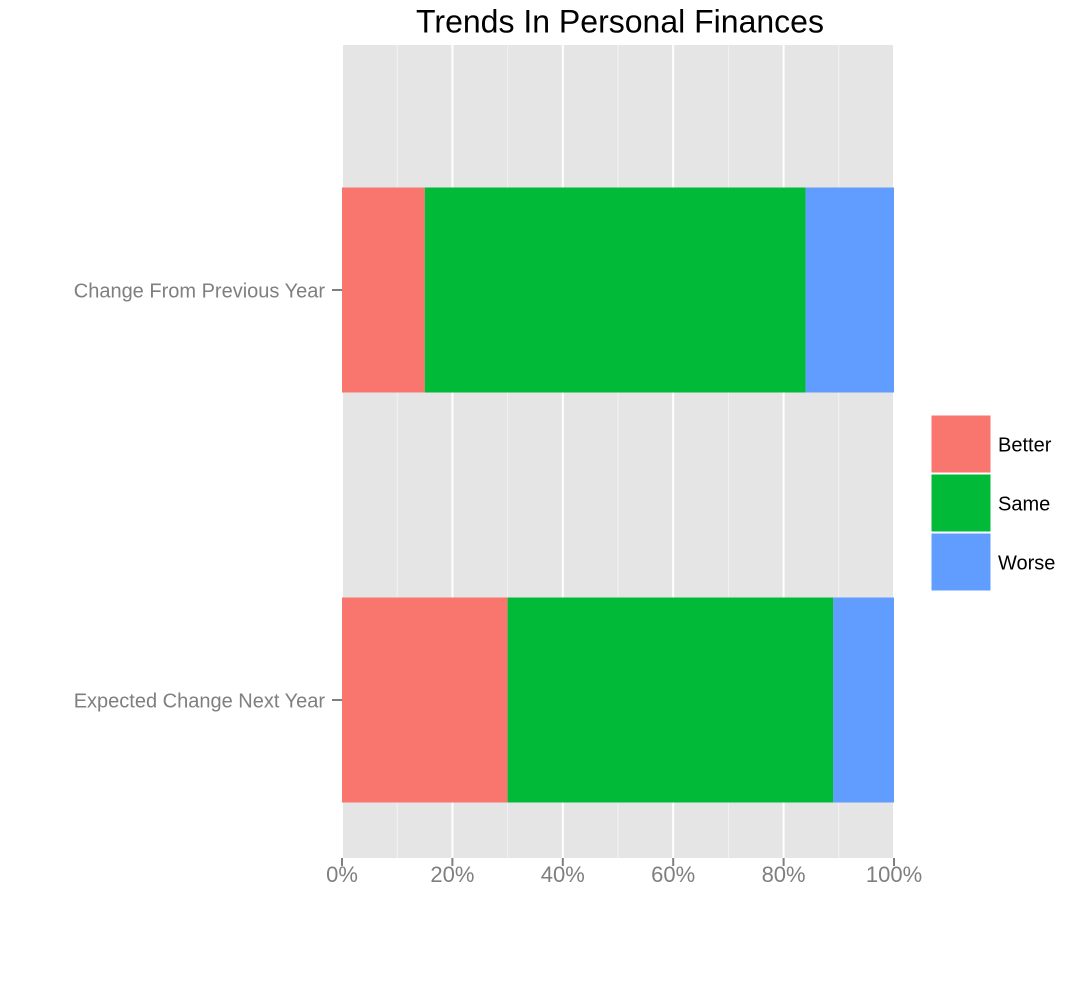  I want to click on legend-label: Worse, so click(1026, 563).